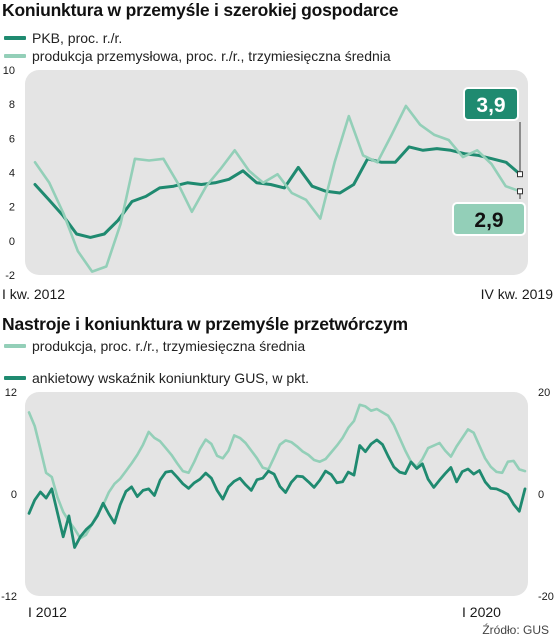  Describe the element at coordinates (9, 597) in the screenshot. I see `chart2-ytick-left: -12` at that location.